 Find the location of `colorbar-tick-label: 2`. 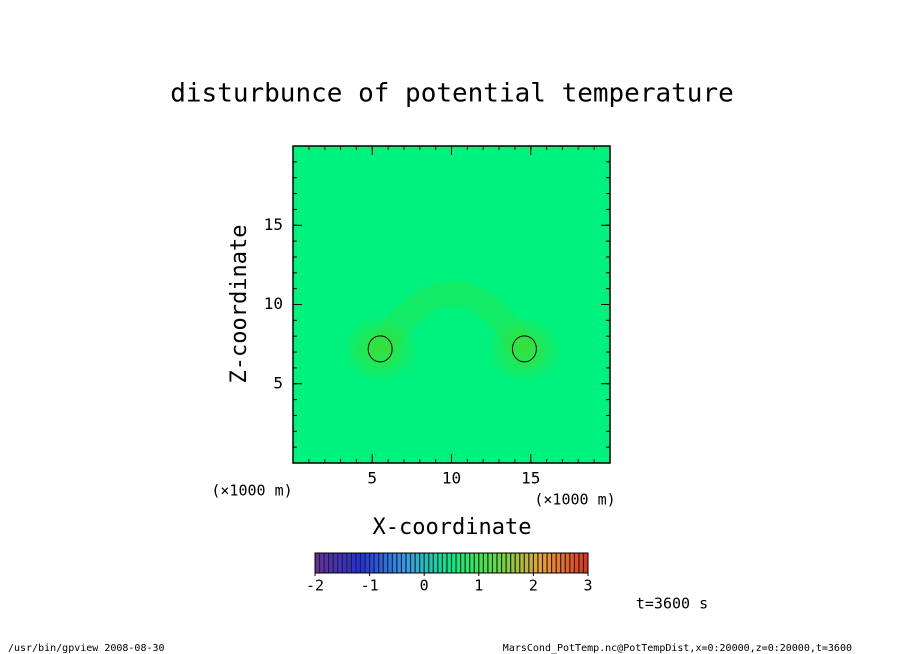

colorbar-tick-label: 2 is located at coordinates (533, 586).